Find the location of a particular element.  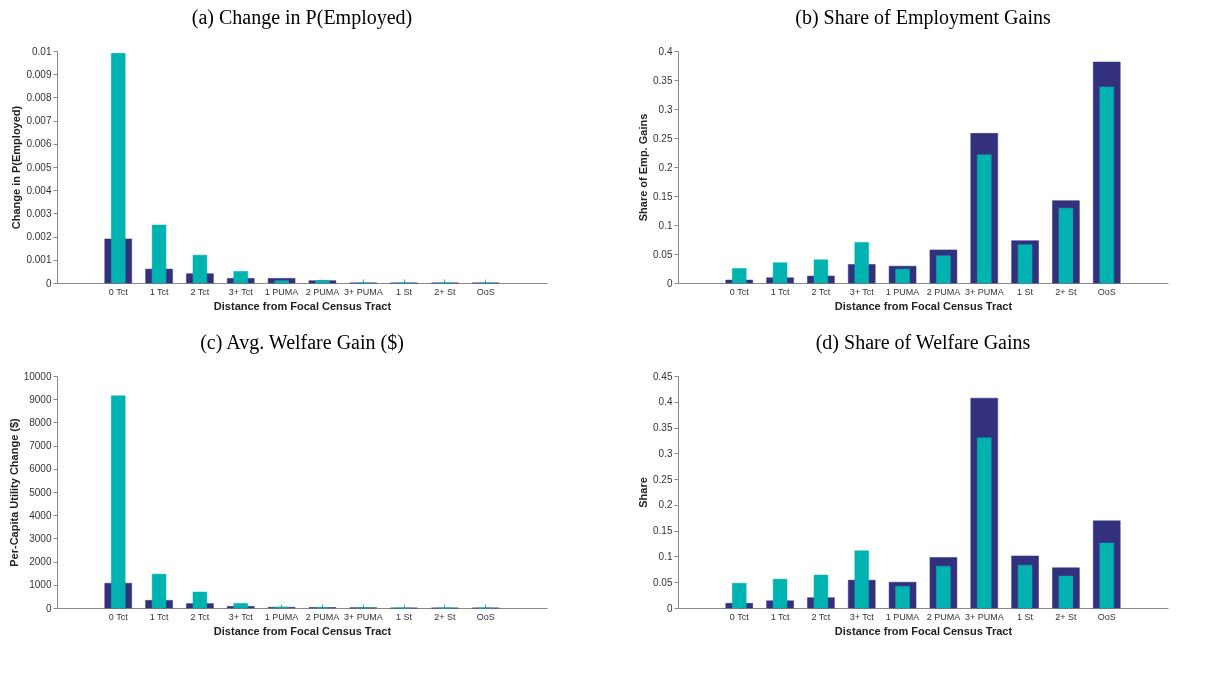

chart-title: (b) Share of Employment Gains is located at coordinates (923, 17).